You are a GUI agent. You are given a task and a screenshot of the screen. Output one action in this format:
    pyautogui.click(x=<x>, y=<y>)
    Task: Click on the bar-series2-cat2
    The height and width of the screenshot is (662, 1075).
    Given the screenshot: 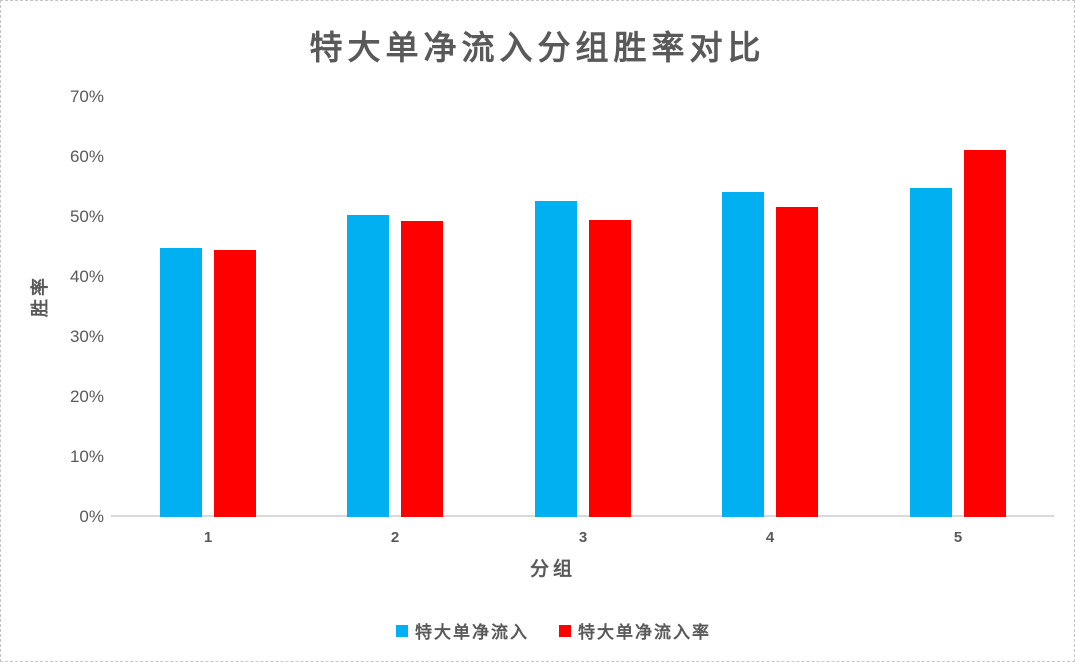 What is the action you would take?
    pyautogui.click(x=422, y=369)
    